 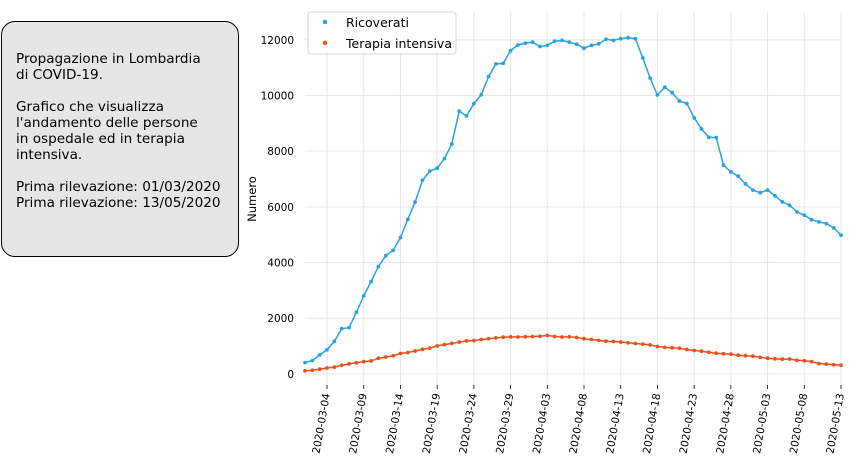 What do you see at coordinates (280, 208) in the screenshot?
I see `y-tick-label: 6000` at bounding box center [280, 208].